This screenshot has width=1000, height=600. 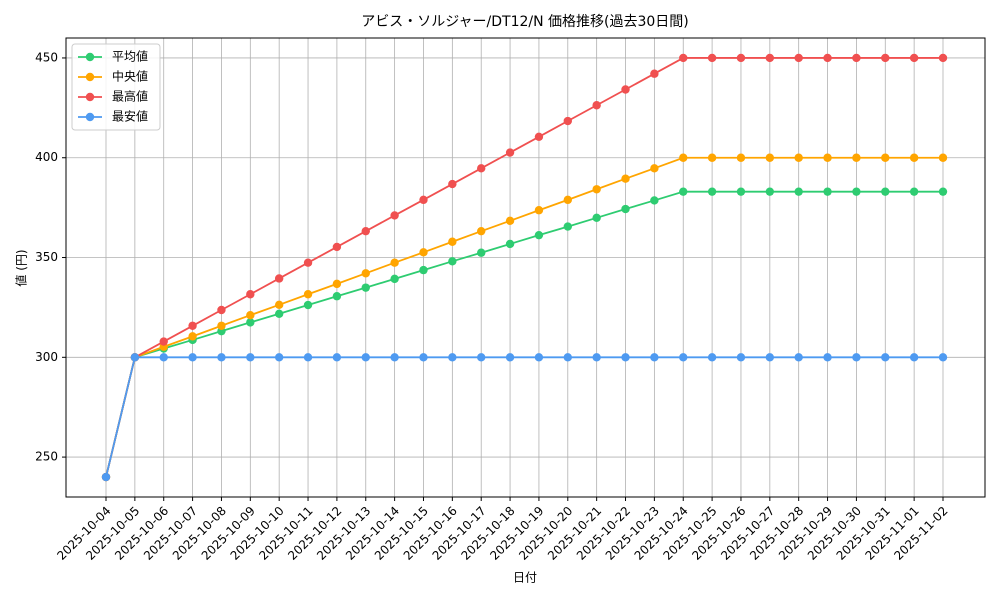 I want to click on y-tick-label: 250, so click(x=46, y=457).